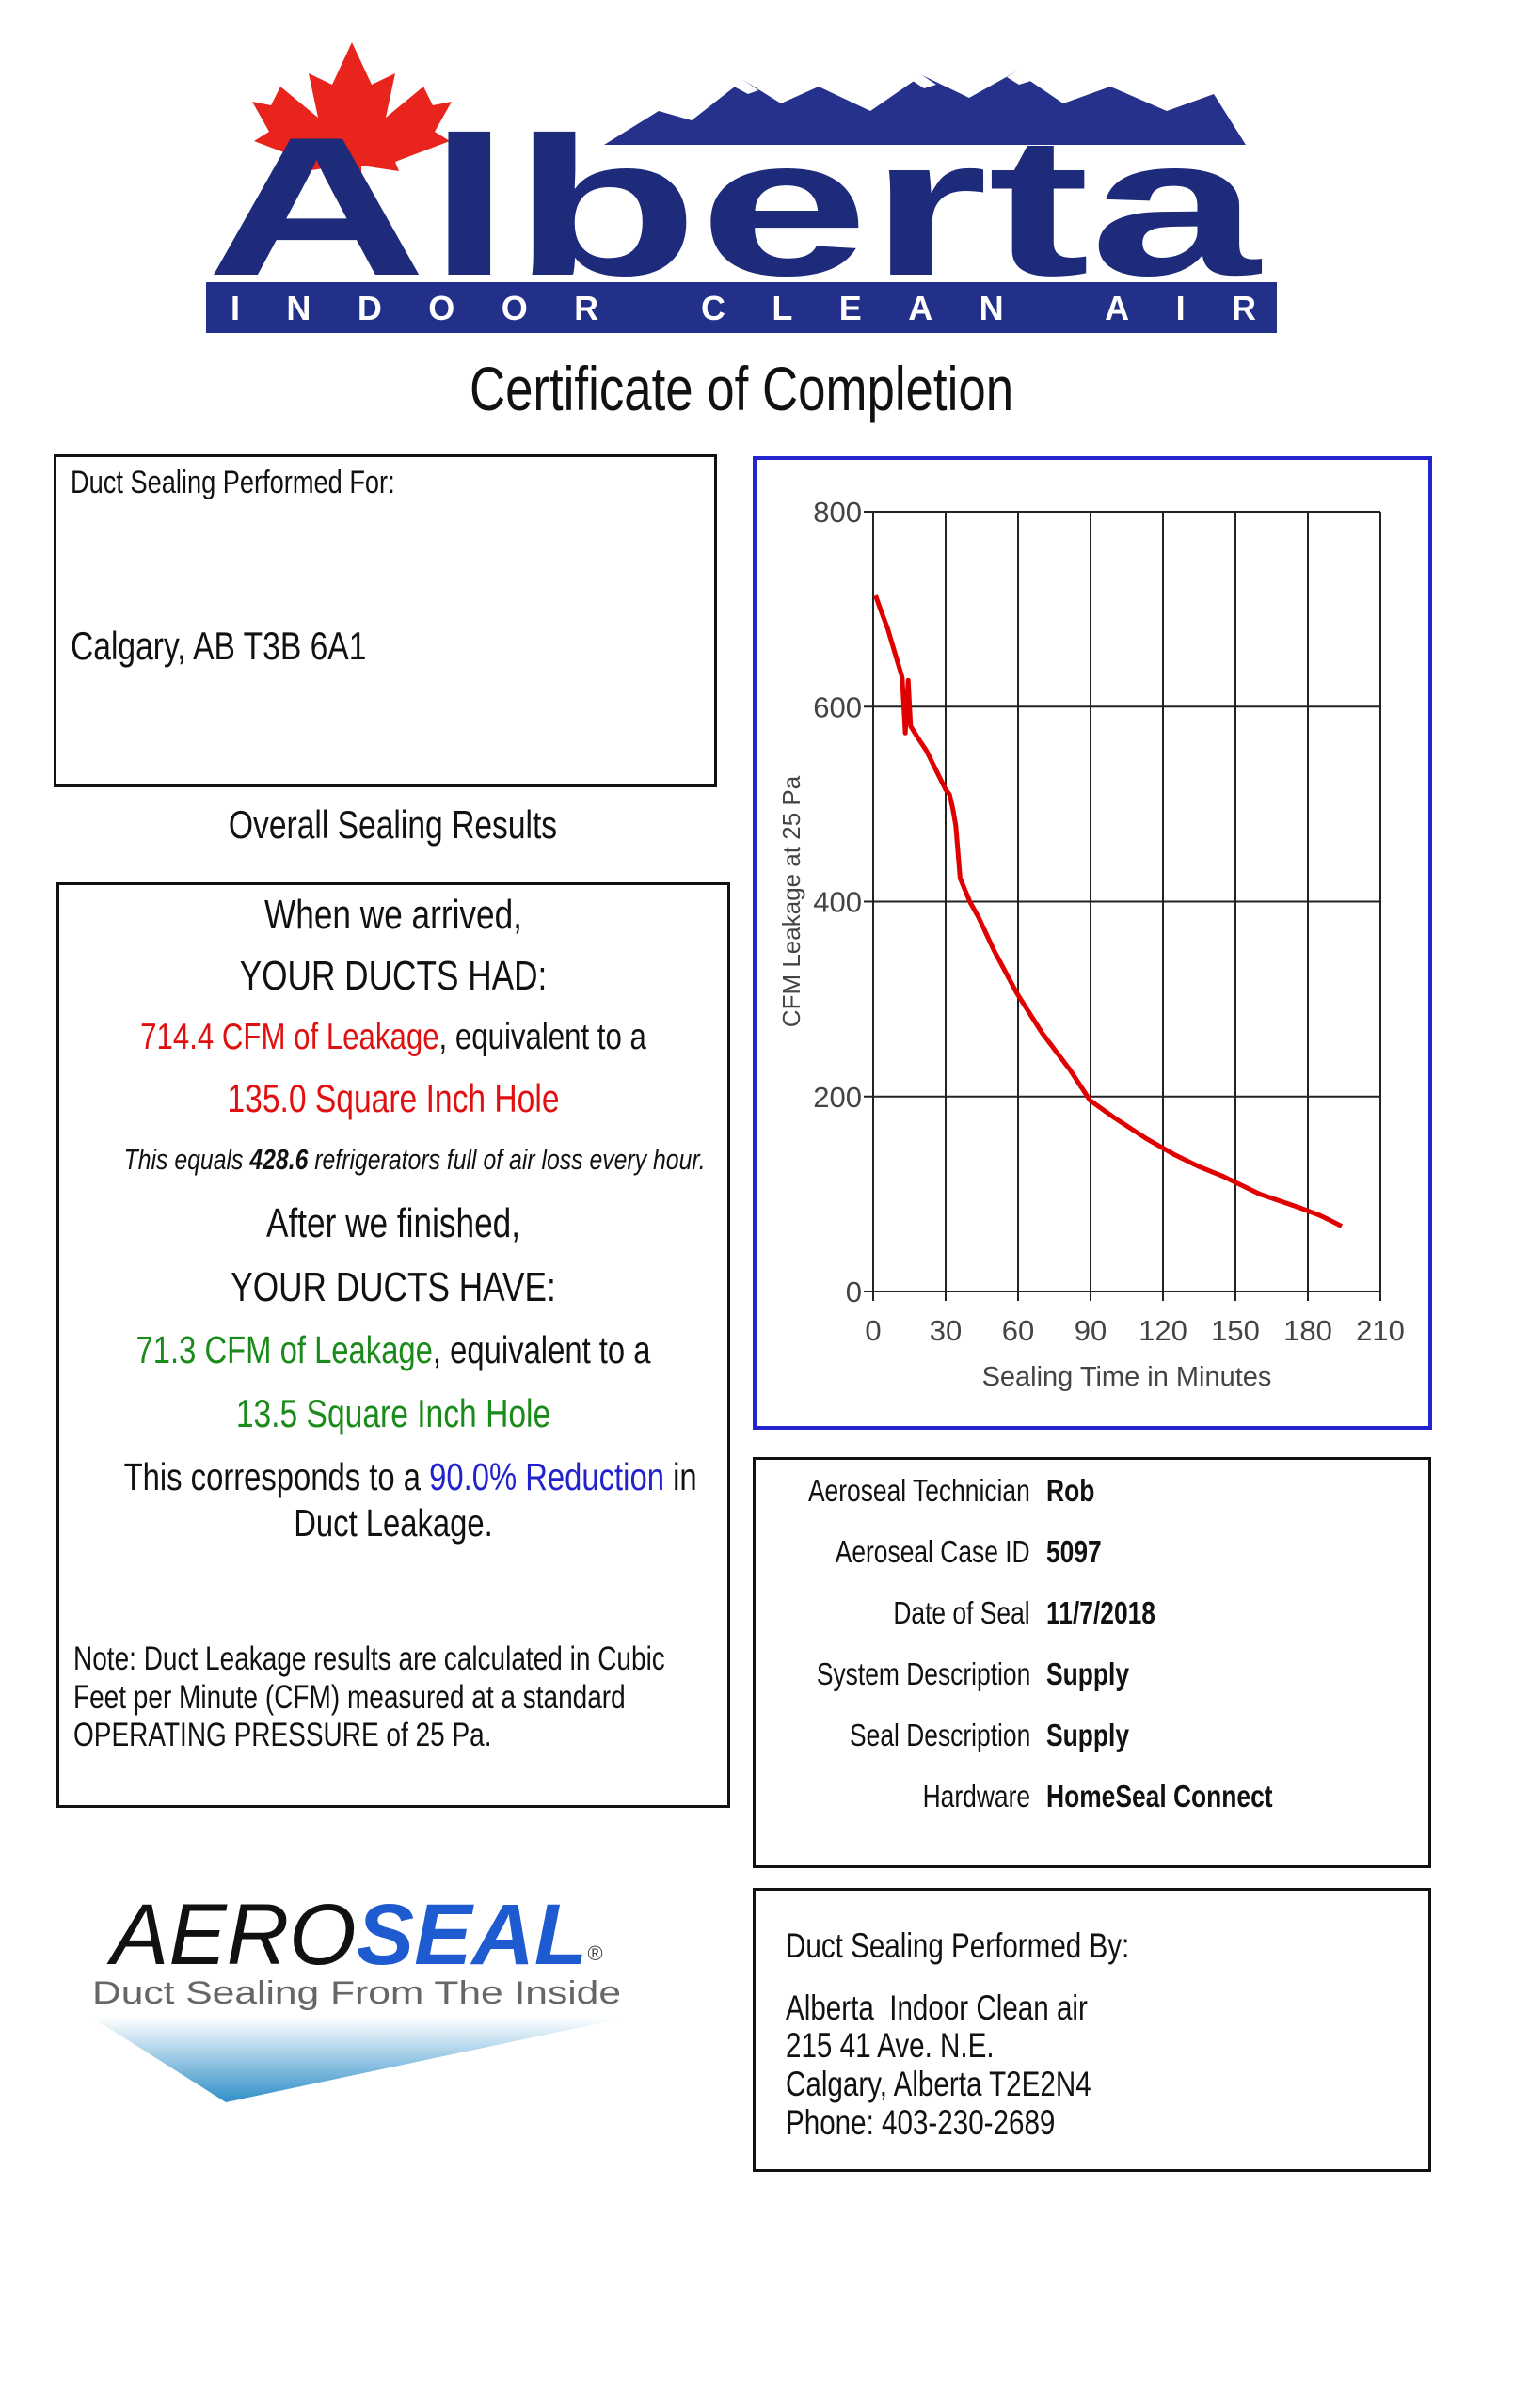 The image size is (1529, 2408). What do you see at coordinates (1092, 2030) in the screenshot?
I see `performed-by-box` at bounding box center [1092, 2030].